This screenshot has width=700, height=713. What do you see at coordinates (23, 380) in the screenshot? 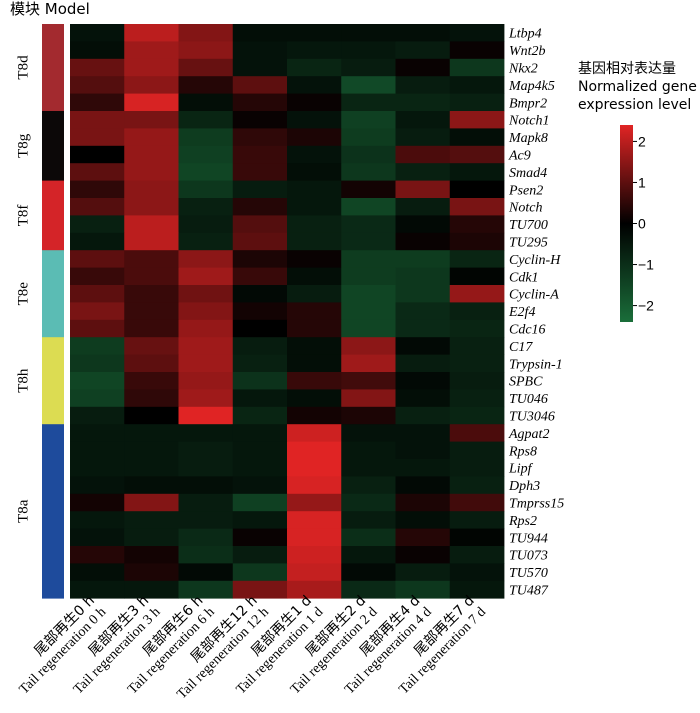
I see `module-label: T8h` at bounding box center [23, 380].